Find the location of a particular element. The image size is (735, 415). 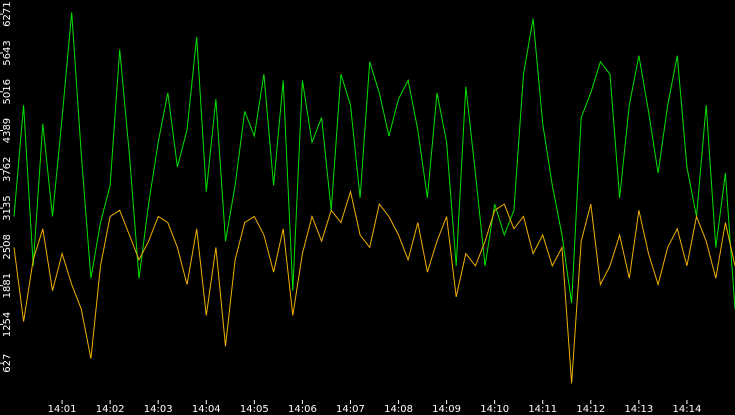

y-tick-label: 5016 is located at coordinates (7, 91).